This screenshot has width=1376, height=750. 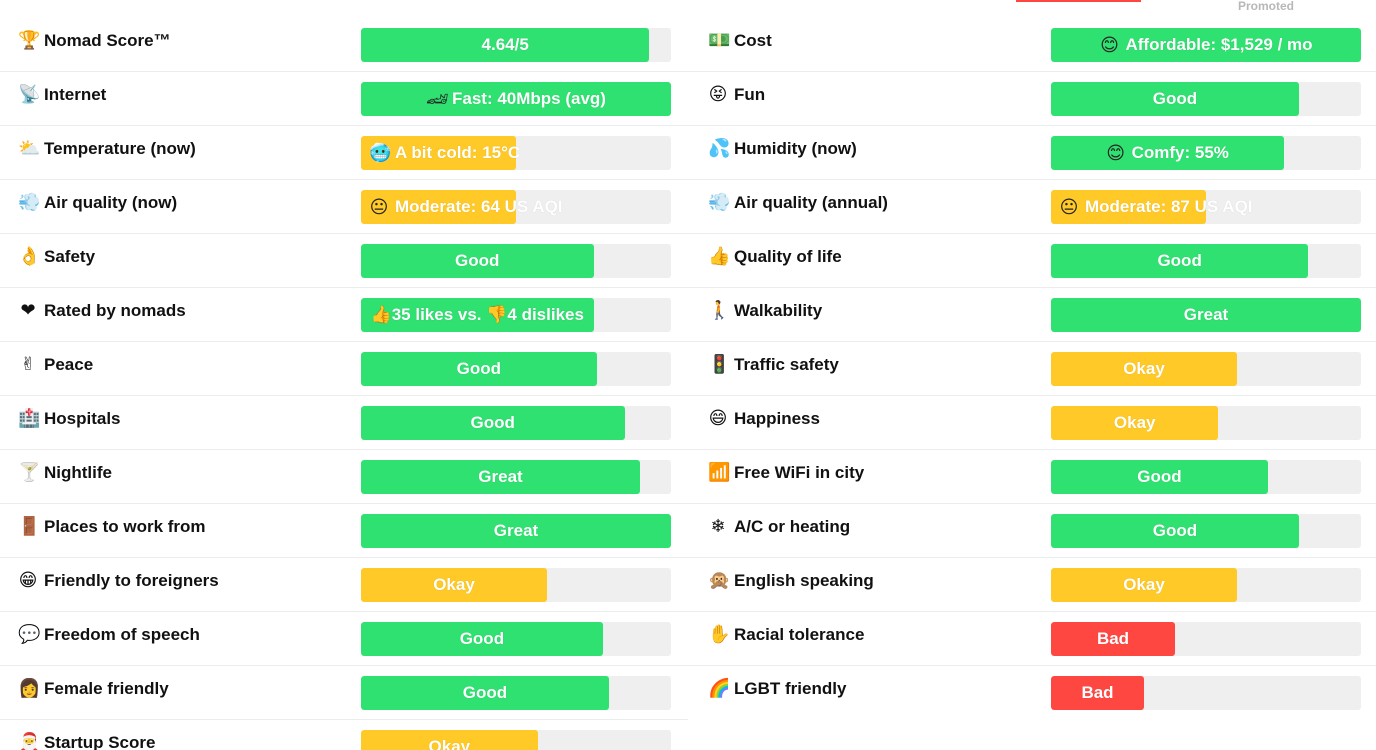 What do you see at coordinates (516, 99) in the screenshot?
I see `score-bar: 🏎 Fast: 40Mbps (avg)` at bounding box center [516, 99].